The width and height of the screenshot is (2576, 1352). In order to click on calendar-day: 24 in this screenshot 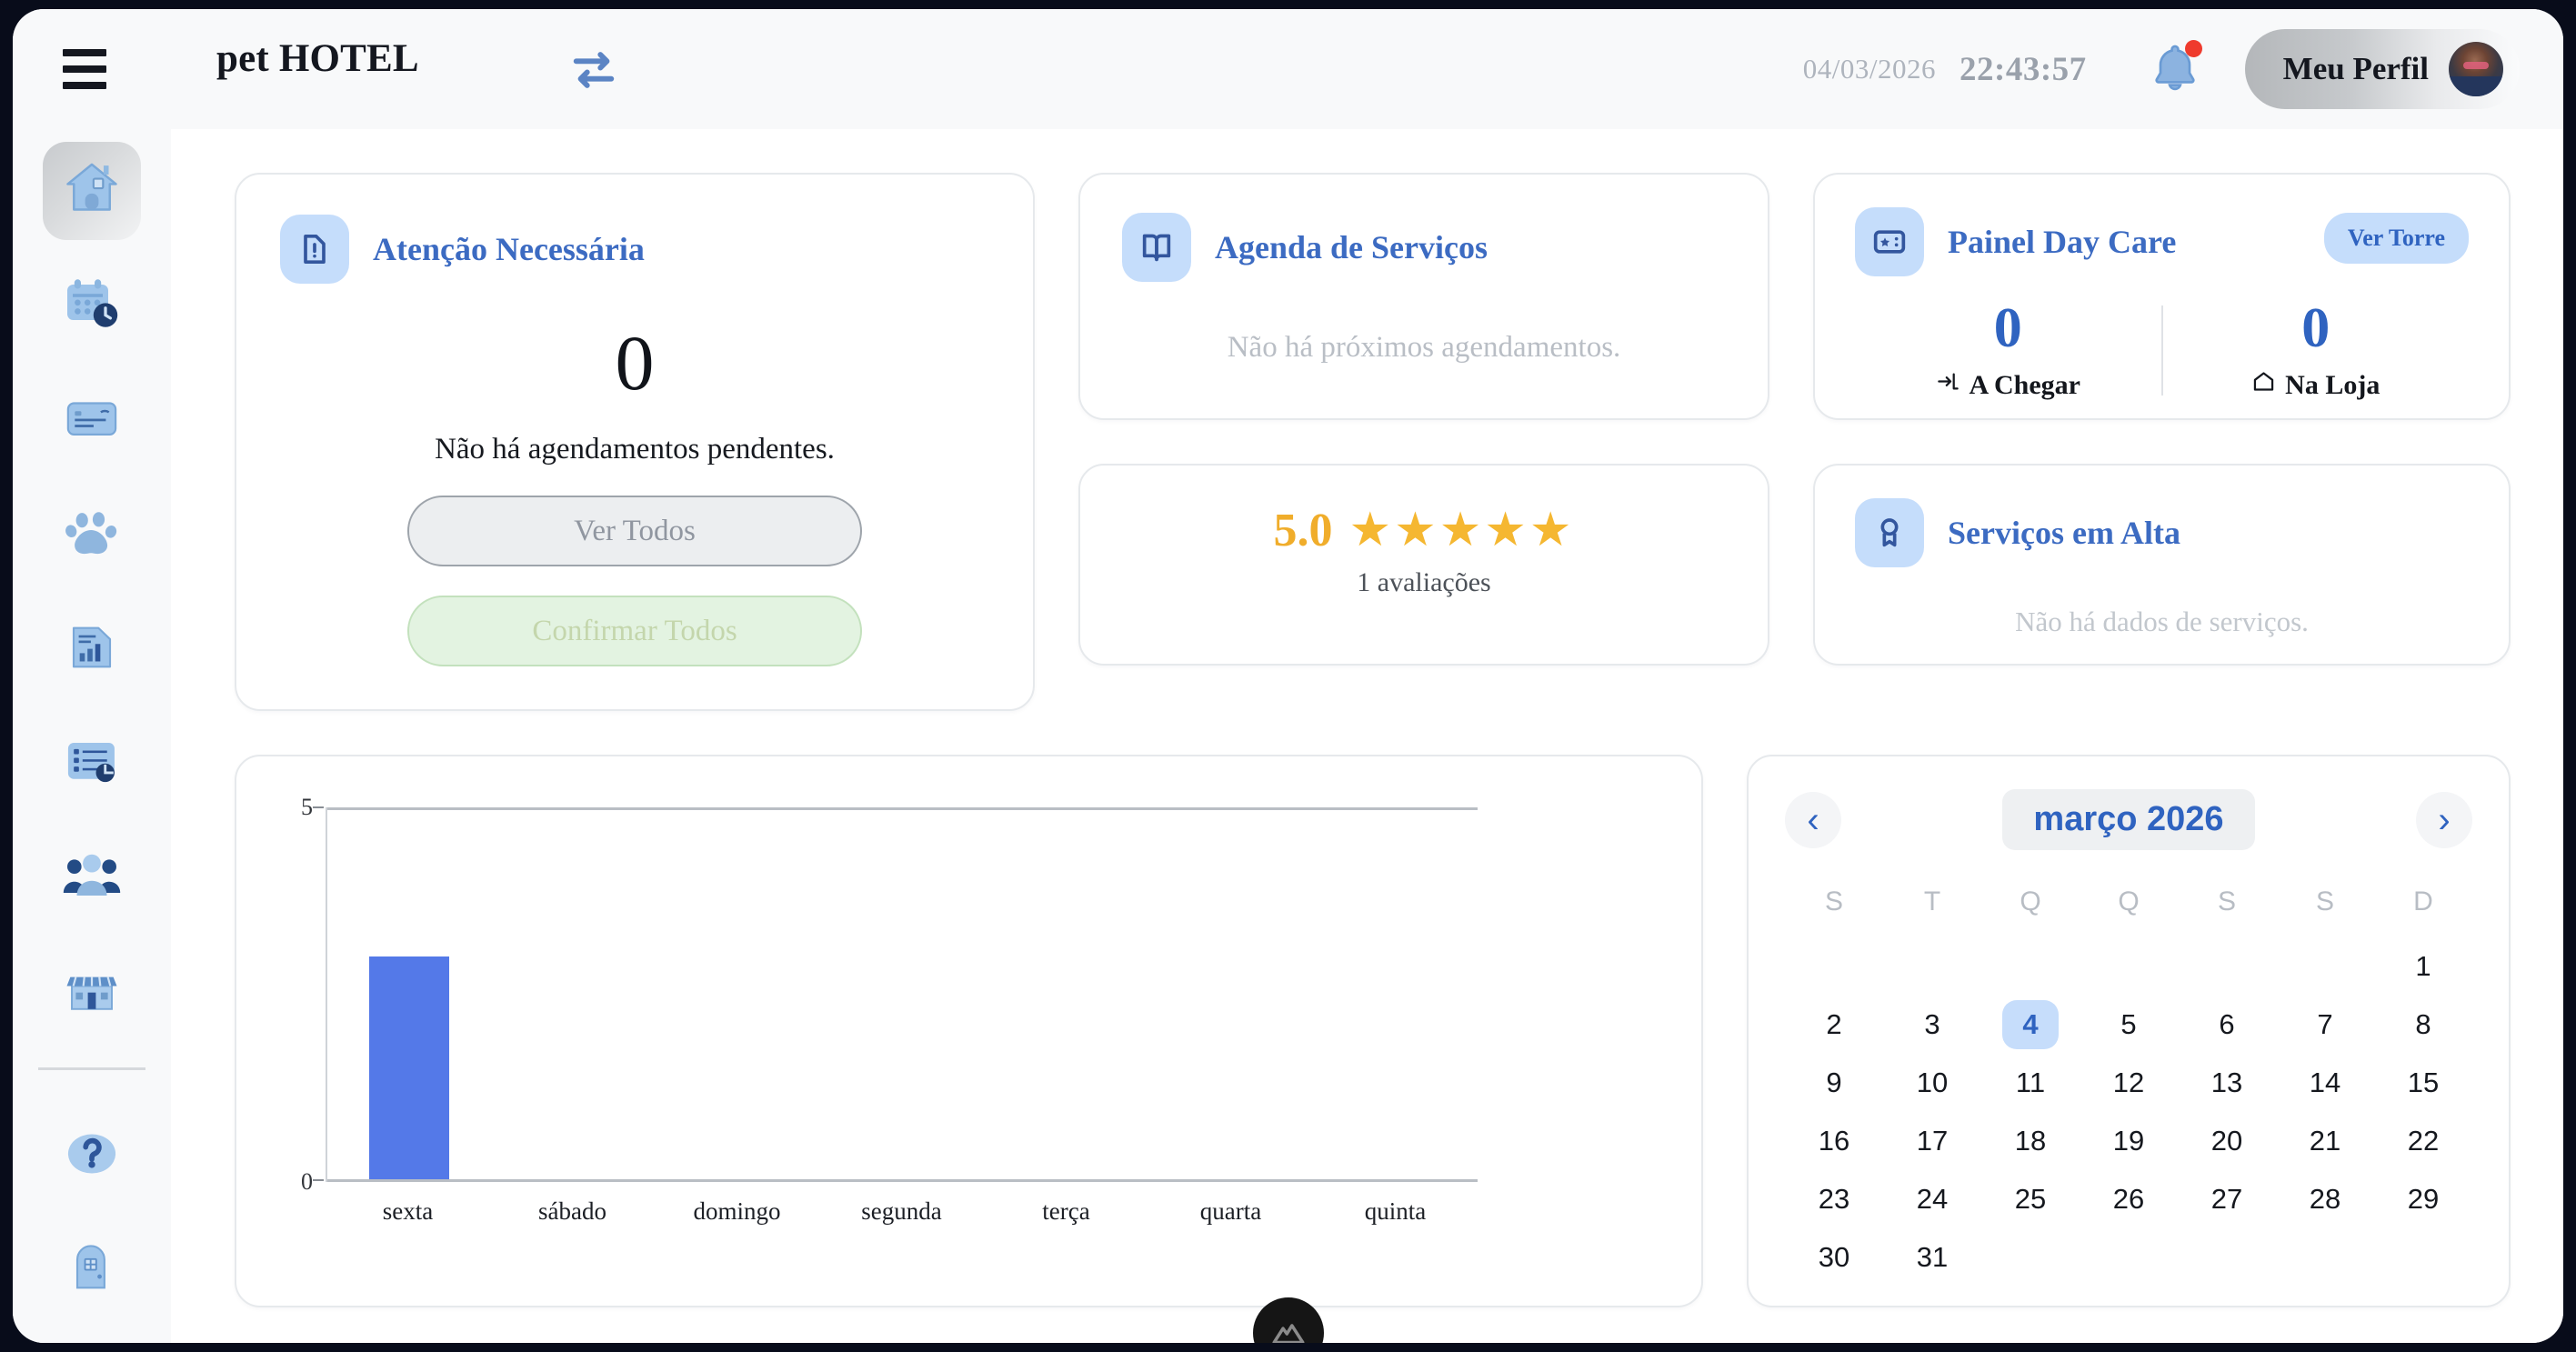, I will do `click(1932, 1199)`.